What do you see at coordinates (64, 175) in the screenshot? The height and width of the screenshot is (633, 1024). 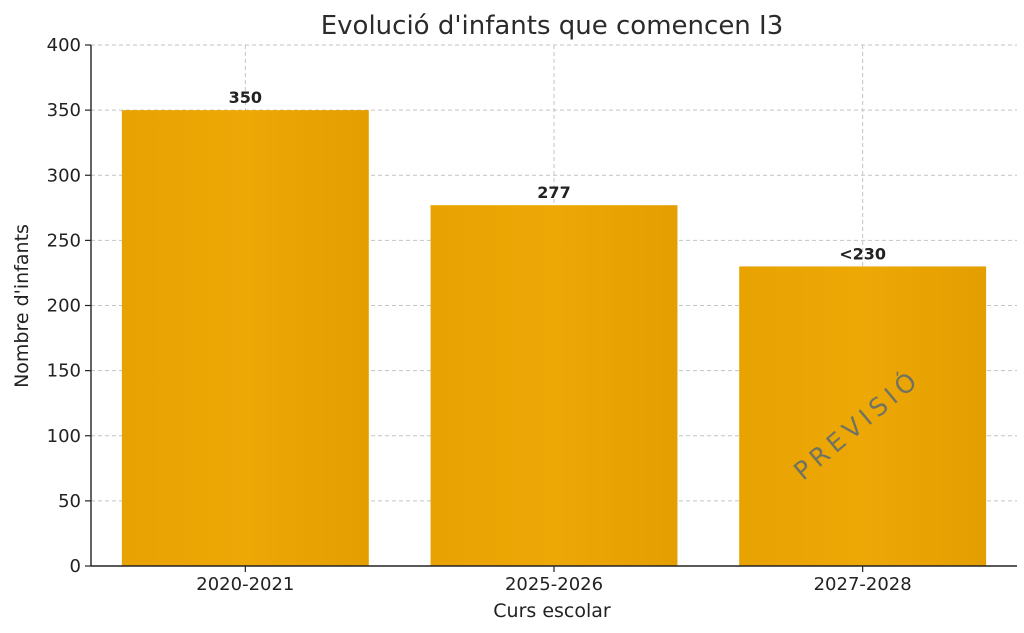 I see `y-tick-label: 300` at bounding box center [64, 175].